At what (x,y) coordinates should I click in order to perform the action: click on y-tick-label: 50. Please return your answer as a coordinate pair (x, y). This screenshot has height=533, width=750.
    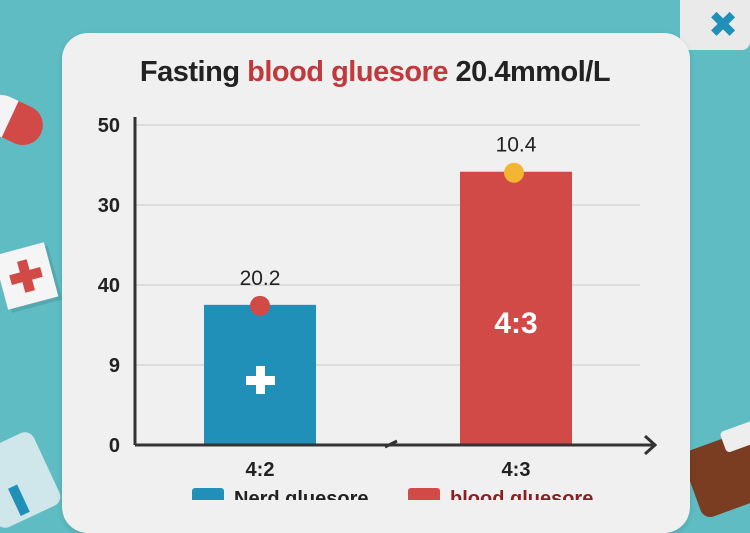
    Looking at the image, I should click on (109, 126).